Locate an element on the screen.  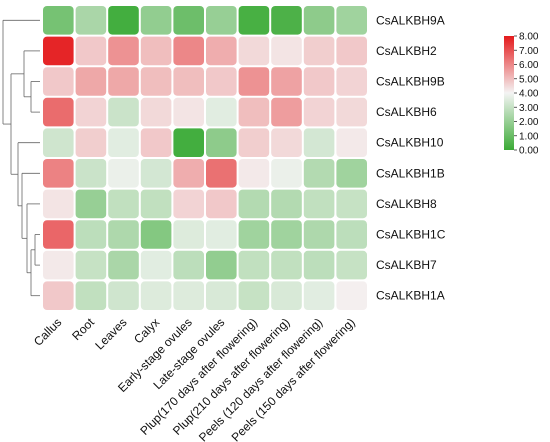
row-label: CsALKBH9A is located at coordinates (410, 20).